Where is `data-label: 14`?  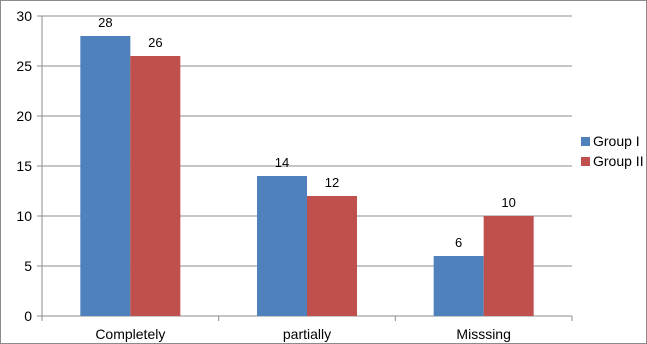
data-label: 14 is located at coordinates (282, 162).